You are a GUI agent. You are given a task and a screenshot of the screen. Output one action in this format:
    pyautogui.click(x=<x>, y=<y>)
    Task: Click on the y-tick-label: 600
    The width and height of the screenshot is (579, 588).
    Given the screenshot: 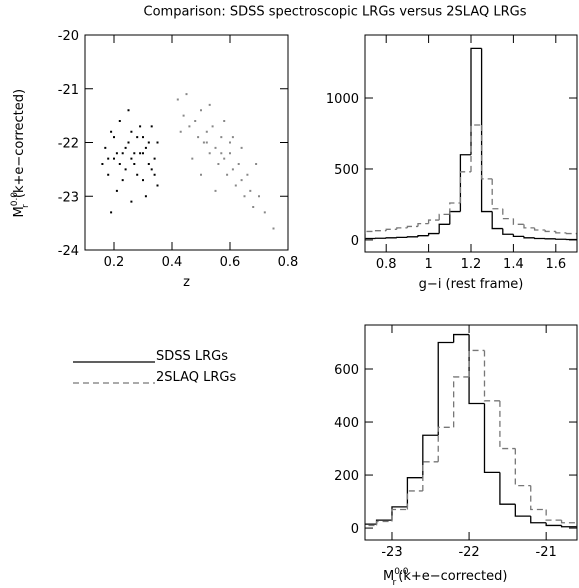 What is the action you would take?
    pyautogui.click(x=346, y=370)
    